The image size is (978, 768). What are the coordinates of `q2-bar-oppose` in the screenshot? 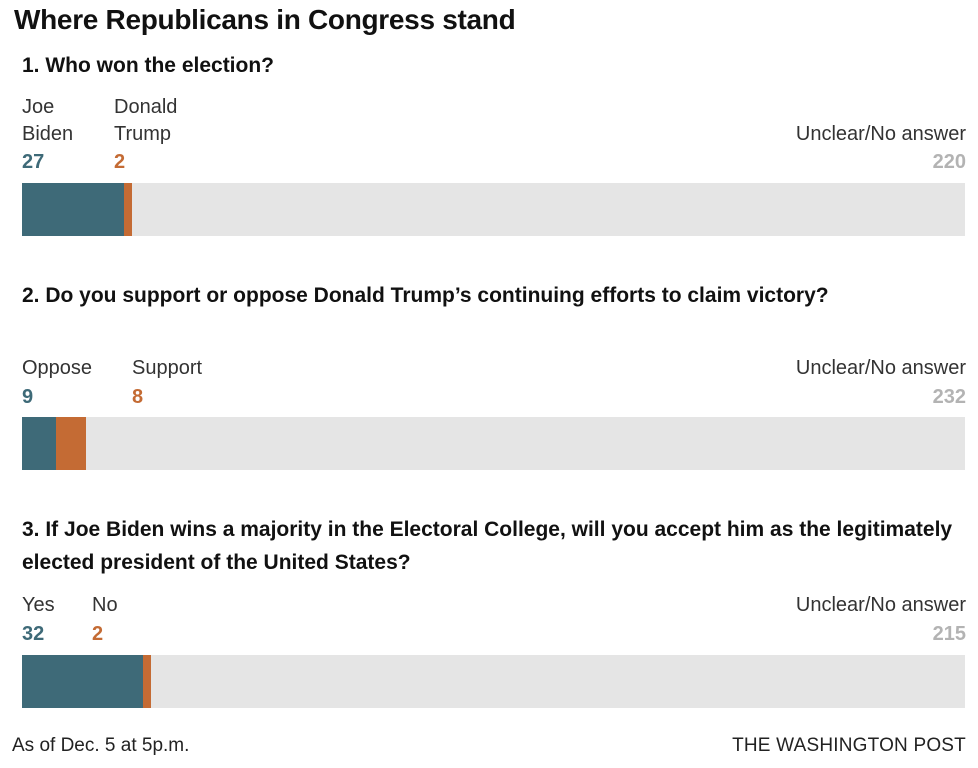 It's located at (39, 443).